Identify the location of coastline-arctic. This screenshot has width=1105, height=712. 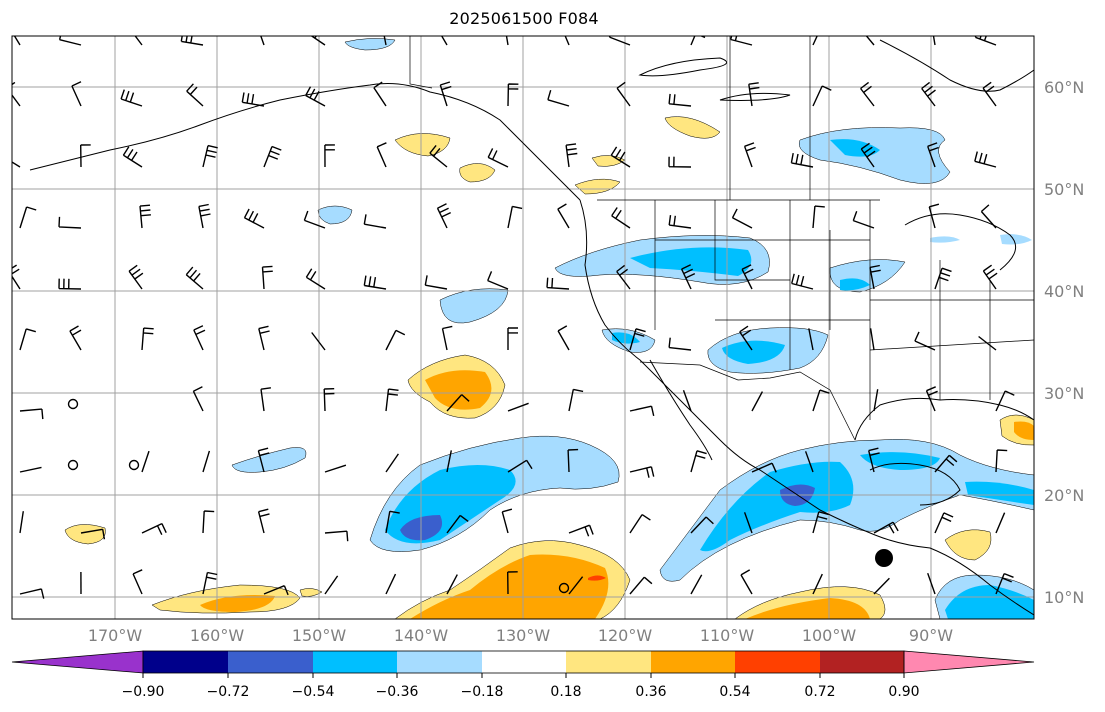
(683, 67).